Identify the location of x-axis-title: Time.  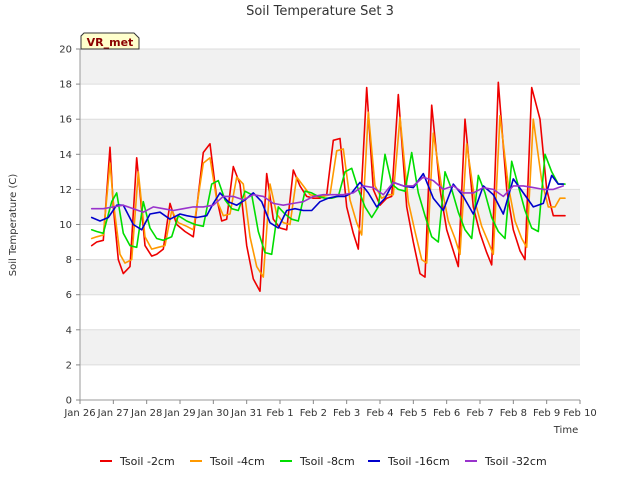
(565, 430).